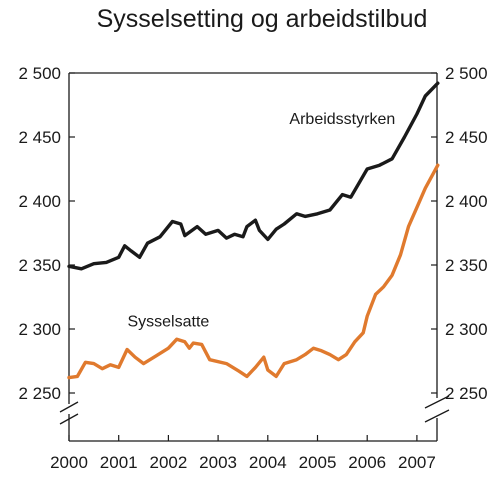  What do you see at coordinates (342, 119) in the screenshot?
I see `series-label-1: Arbeidsstyrken` at bounding box center [342, 119].